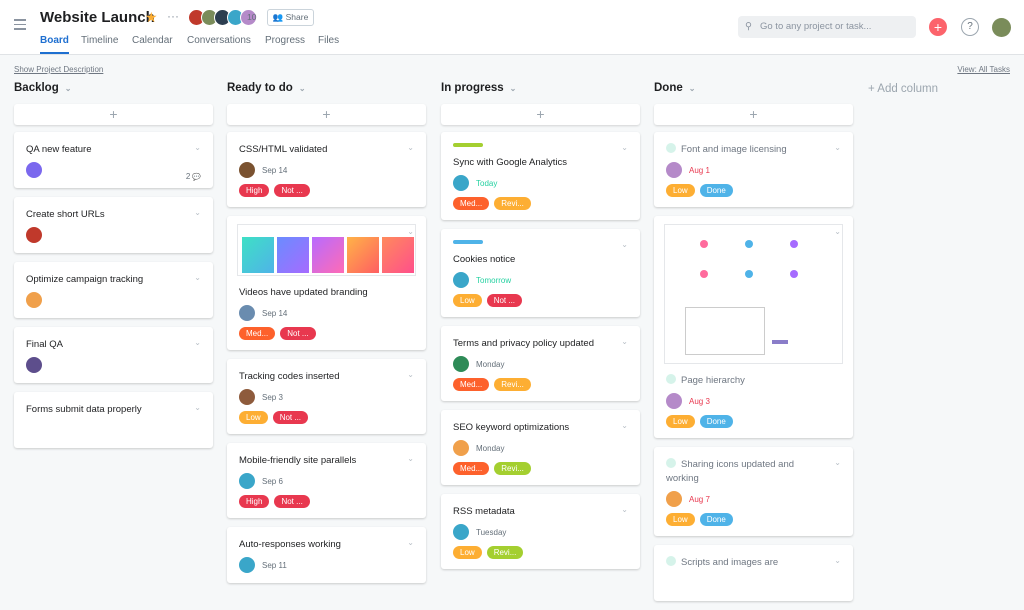  Describe the element at coordinates (780, 342) in the screenshot. I see `wire-button` at that location.